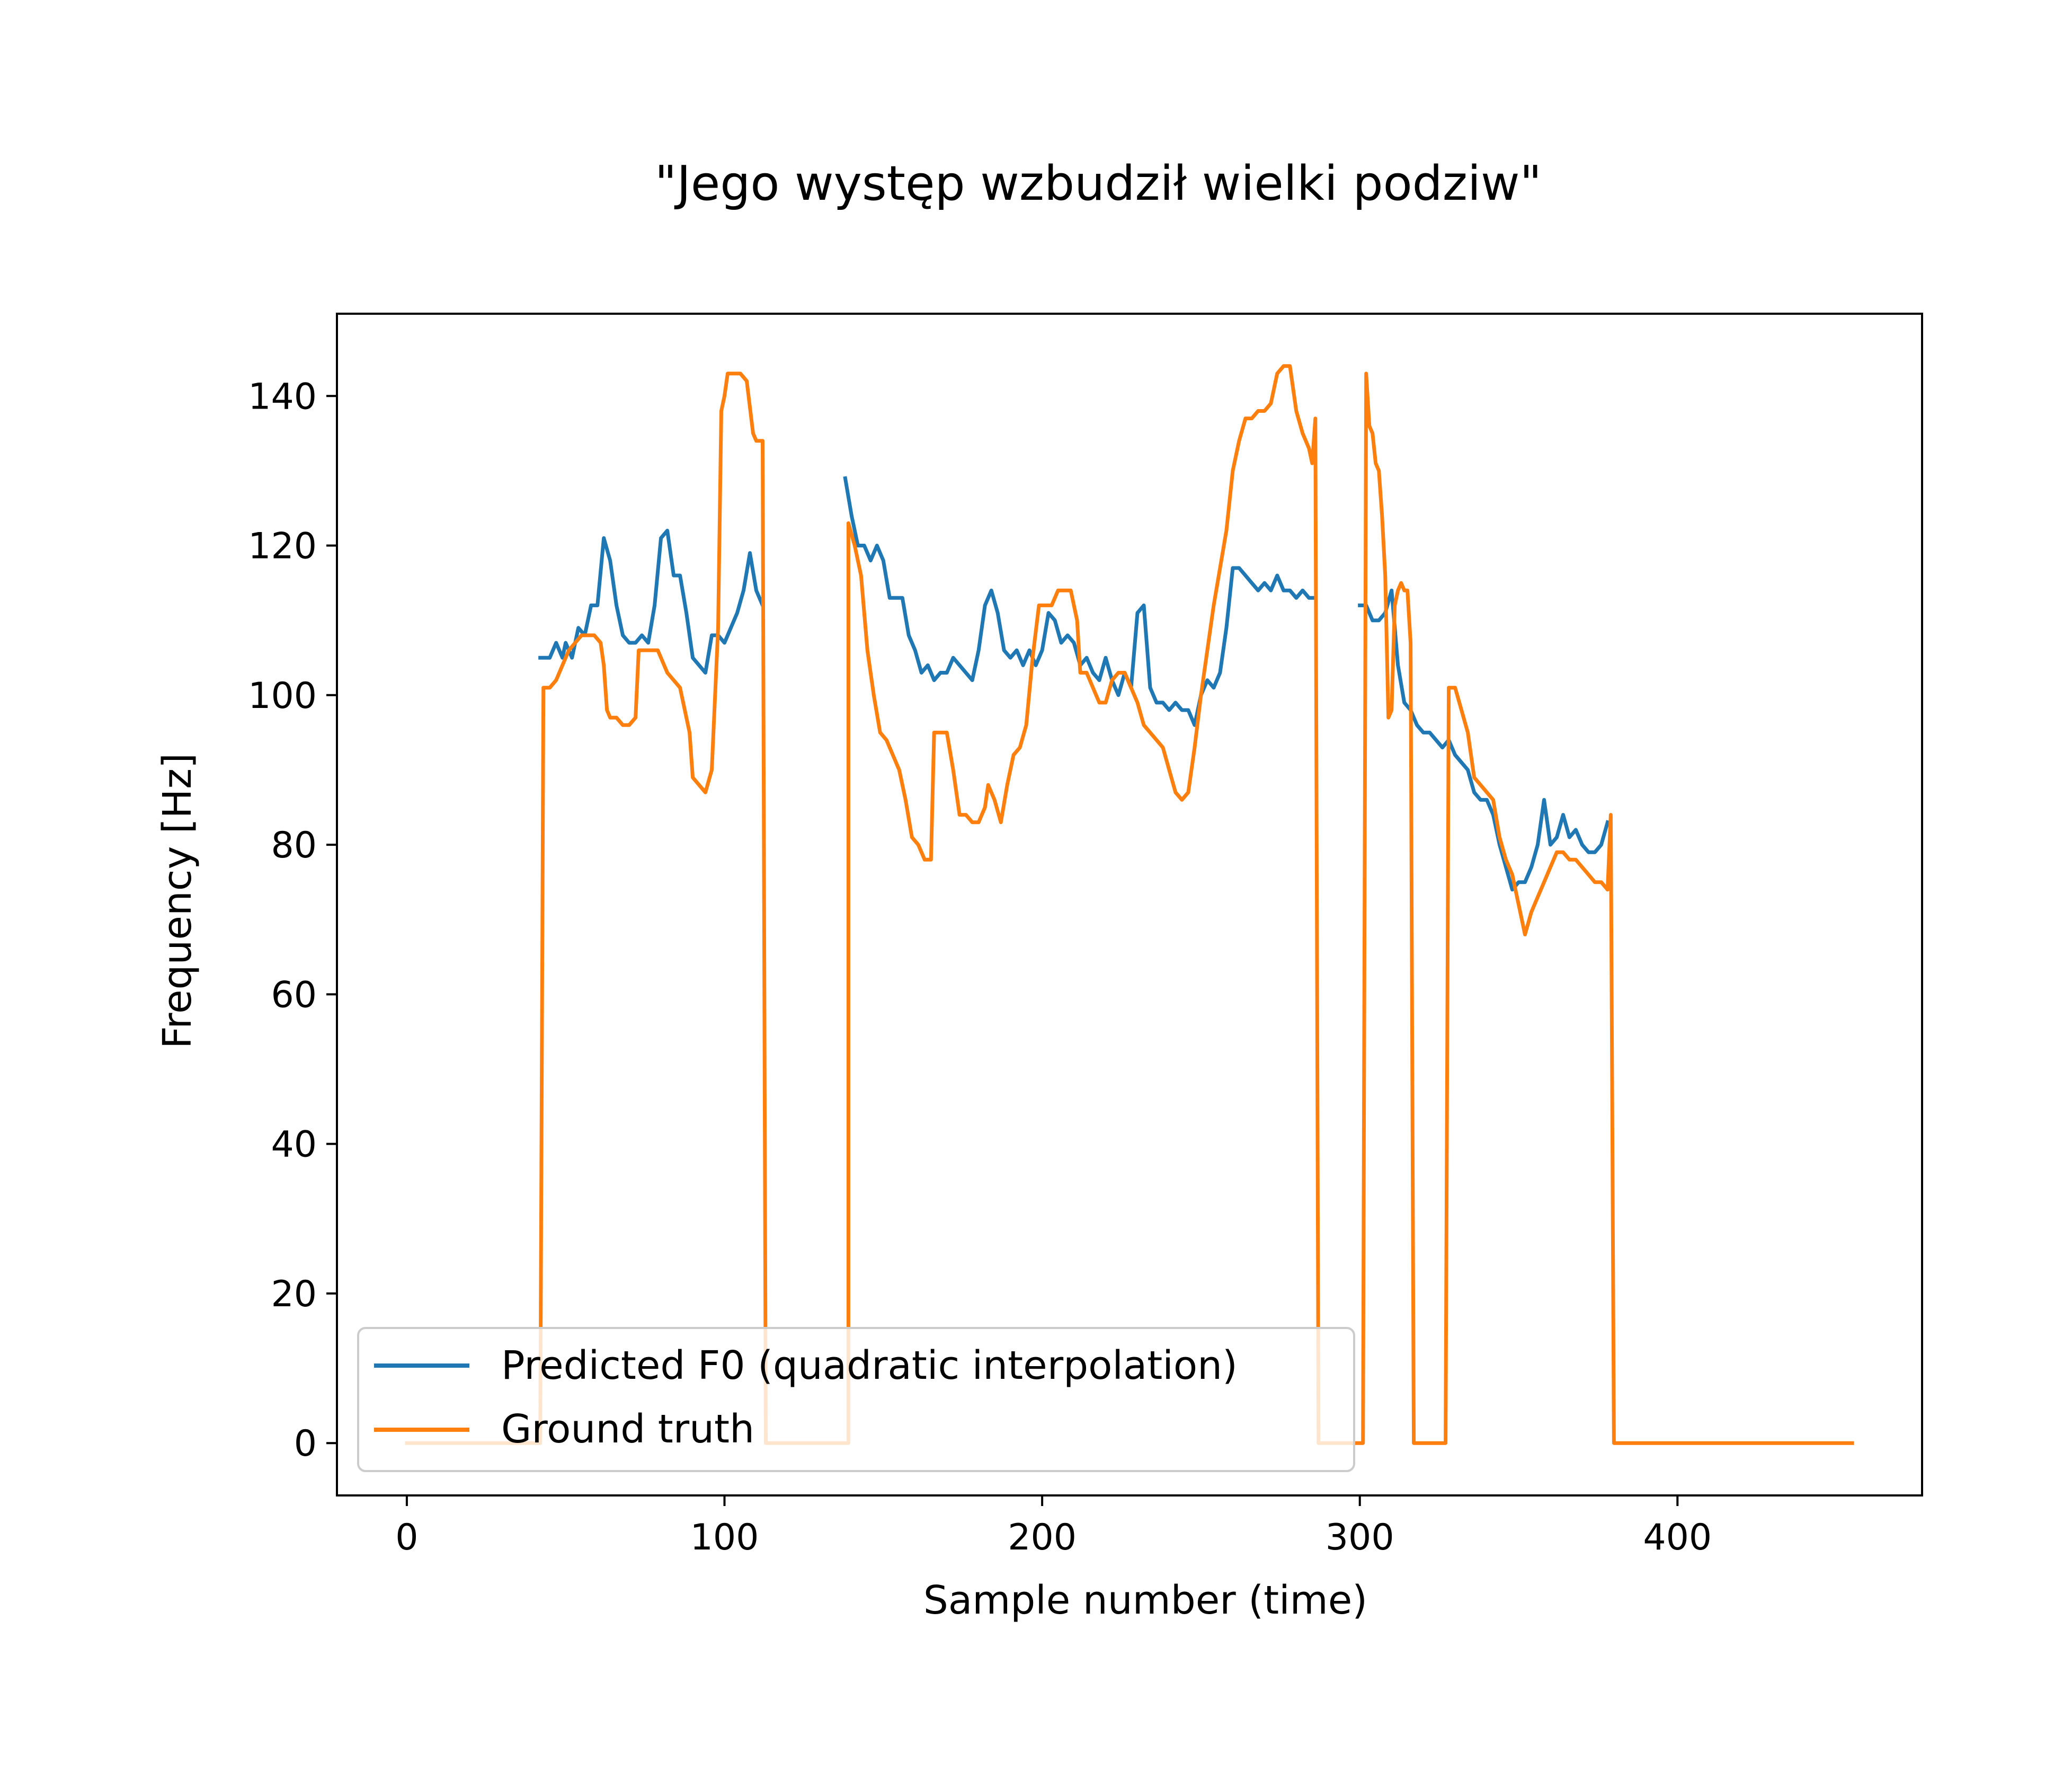  I want to click on y-tick-label: 40, so click(294, 1145).